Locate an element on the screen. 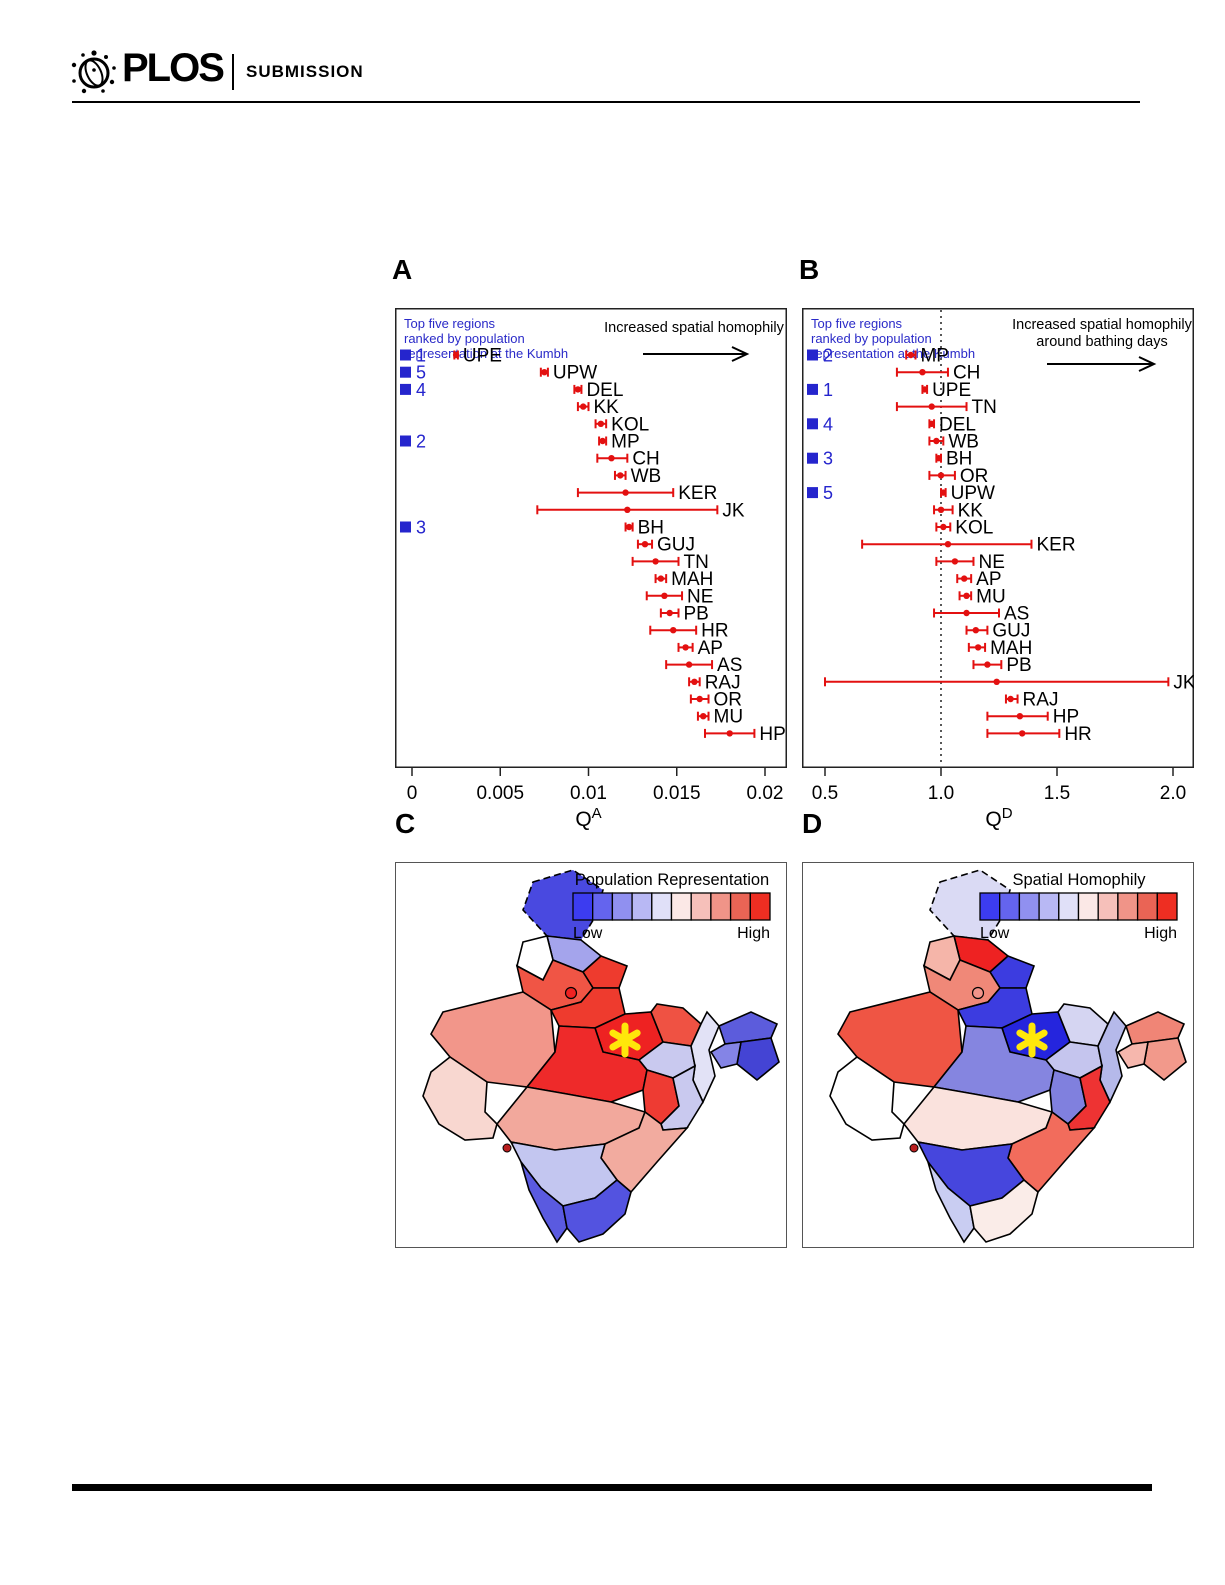  region-del is located at coordinates (571, 993).